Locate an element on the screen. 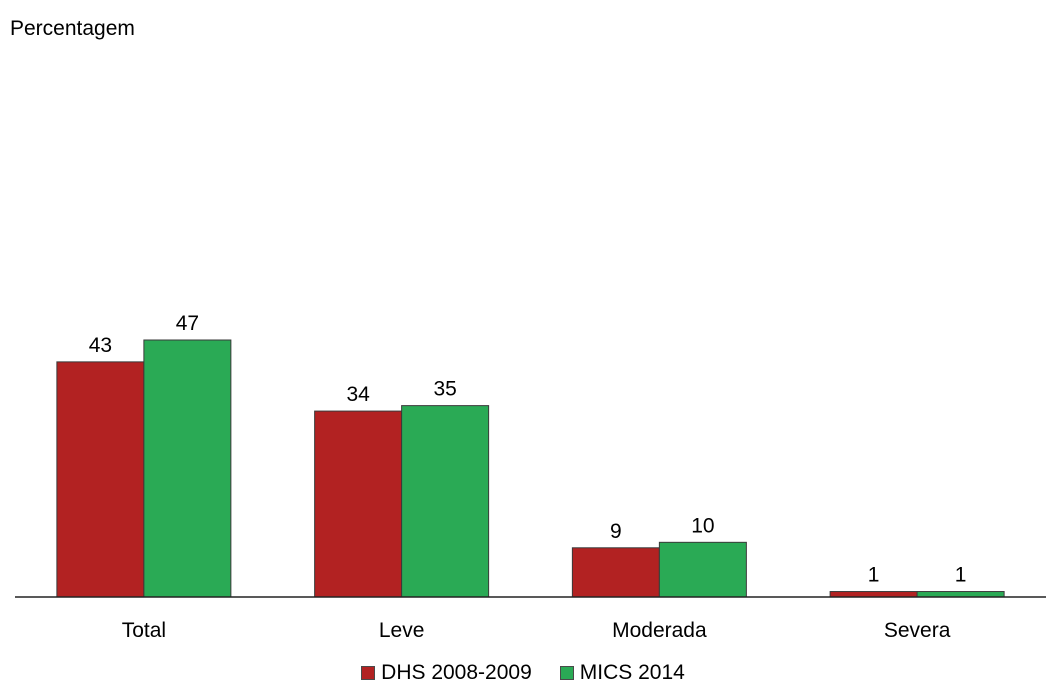  data-label-mics-2014-leve: 35 is located at coordinates (444, 389).